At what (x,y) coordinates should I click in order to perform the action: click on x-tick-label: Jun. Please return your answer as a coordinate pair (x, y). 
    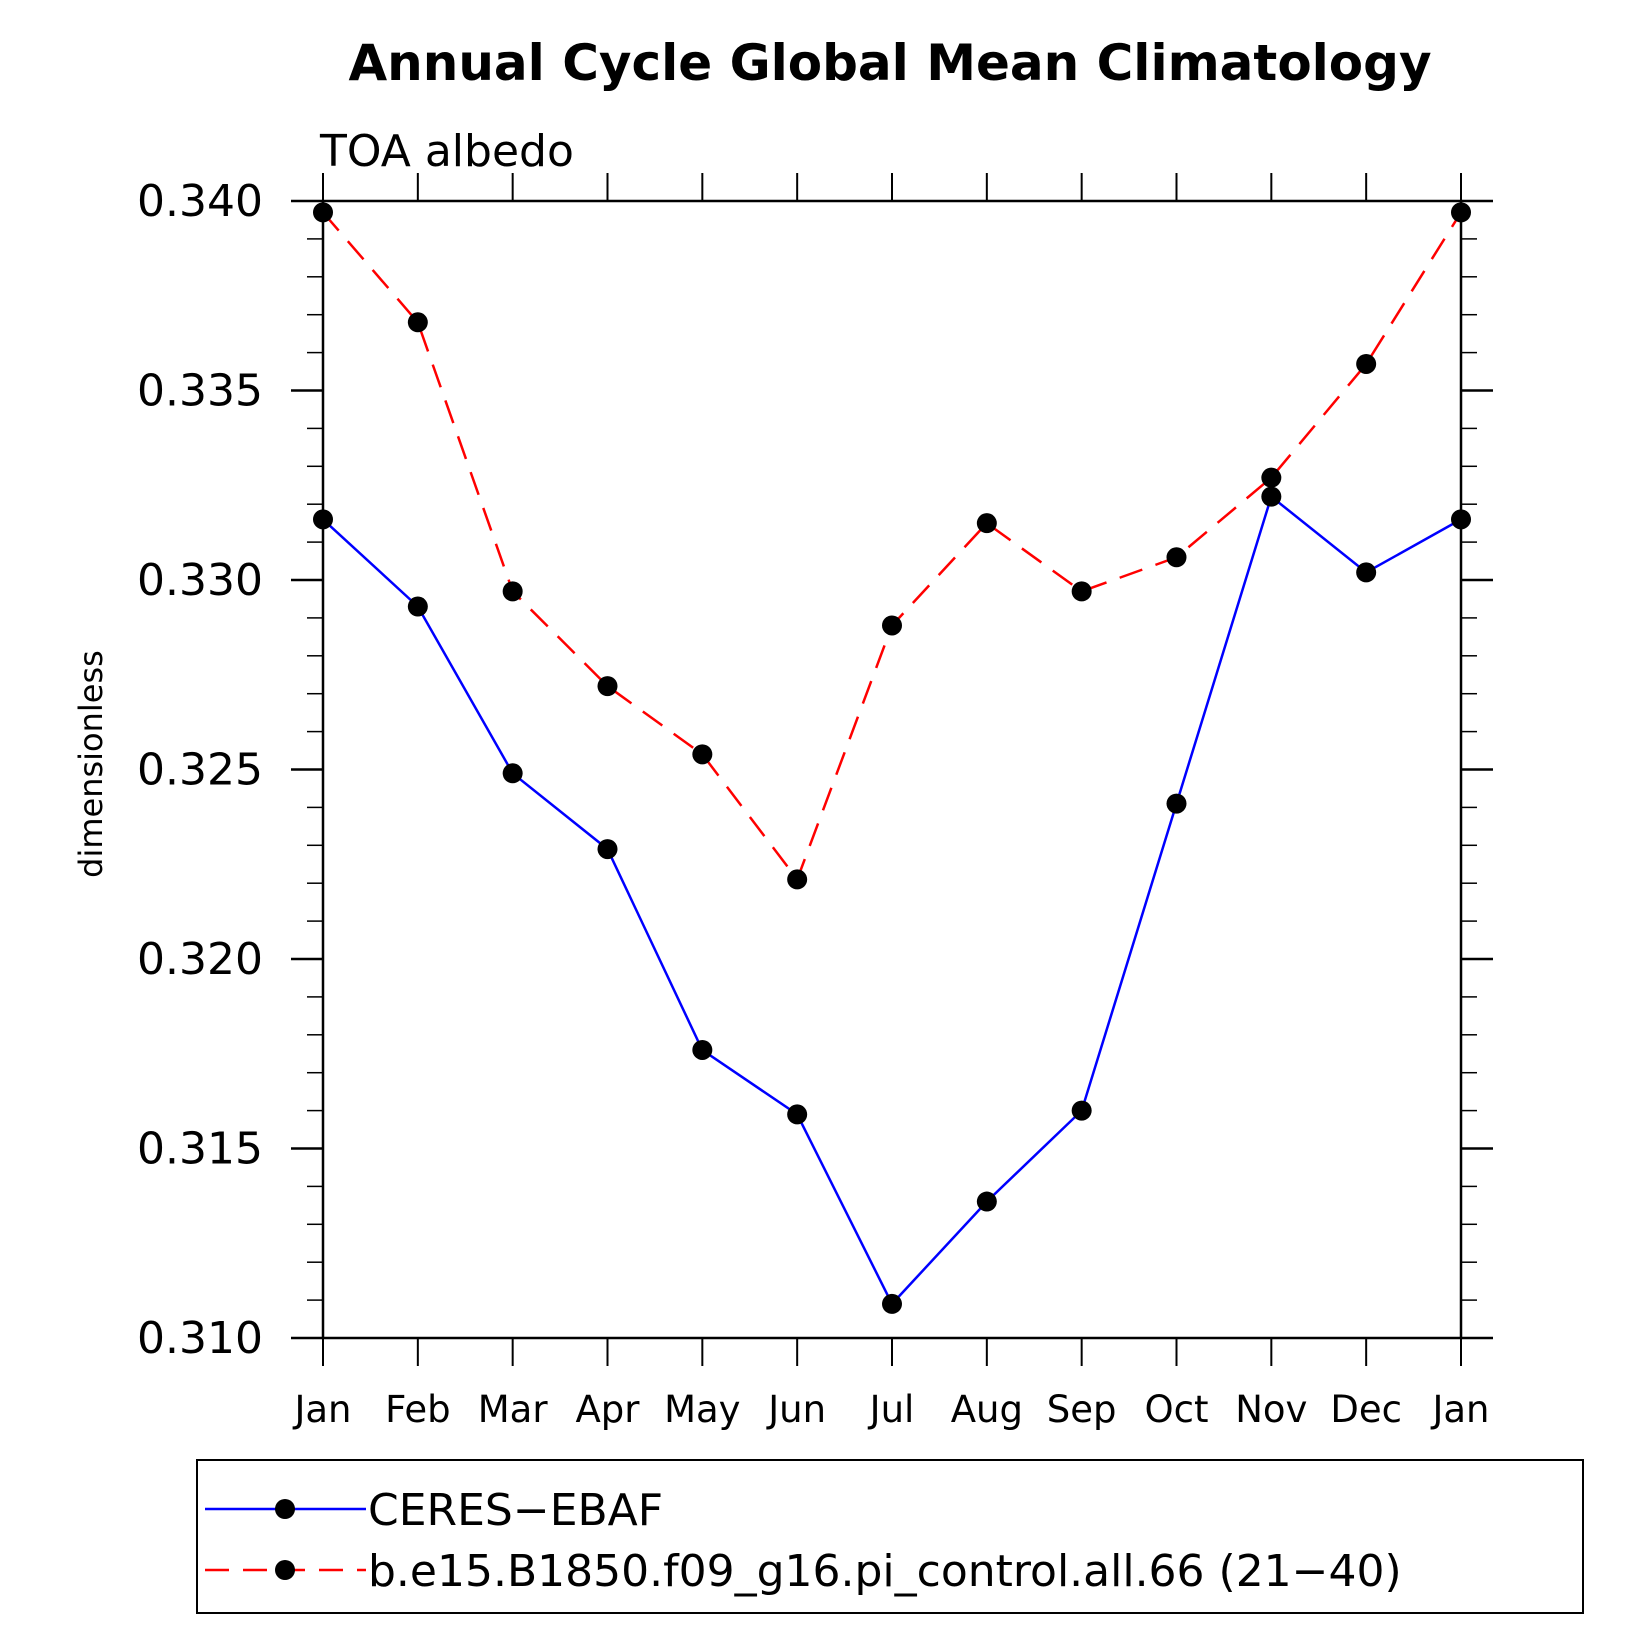
    Looking at the image, I should click on (796, 1409).